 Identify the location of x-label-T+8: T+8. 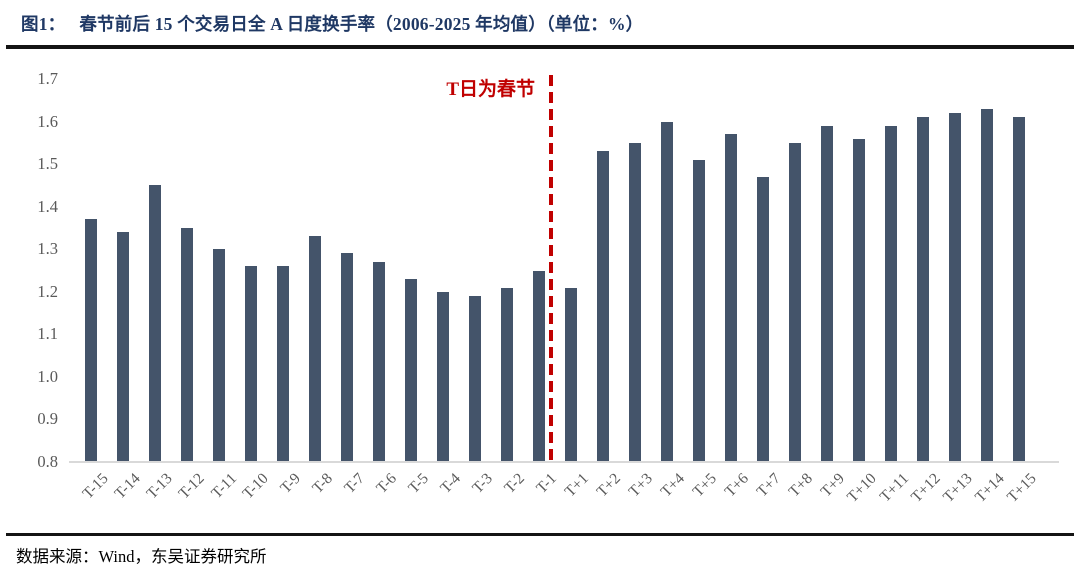
(801, 485).